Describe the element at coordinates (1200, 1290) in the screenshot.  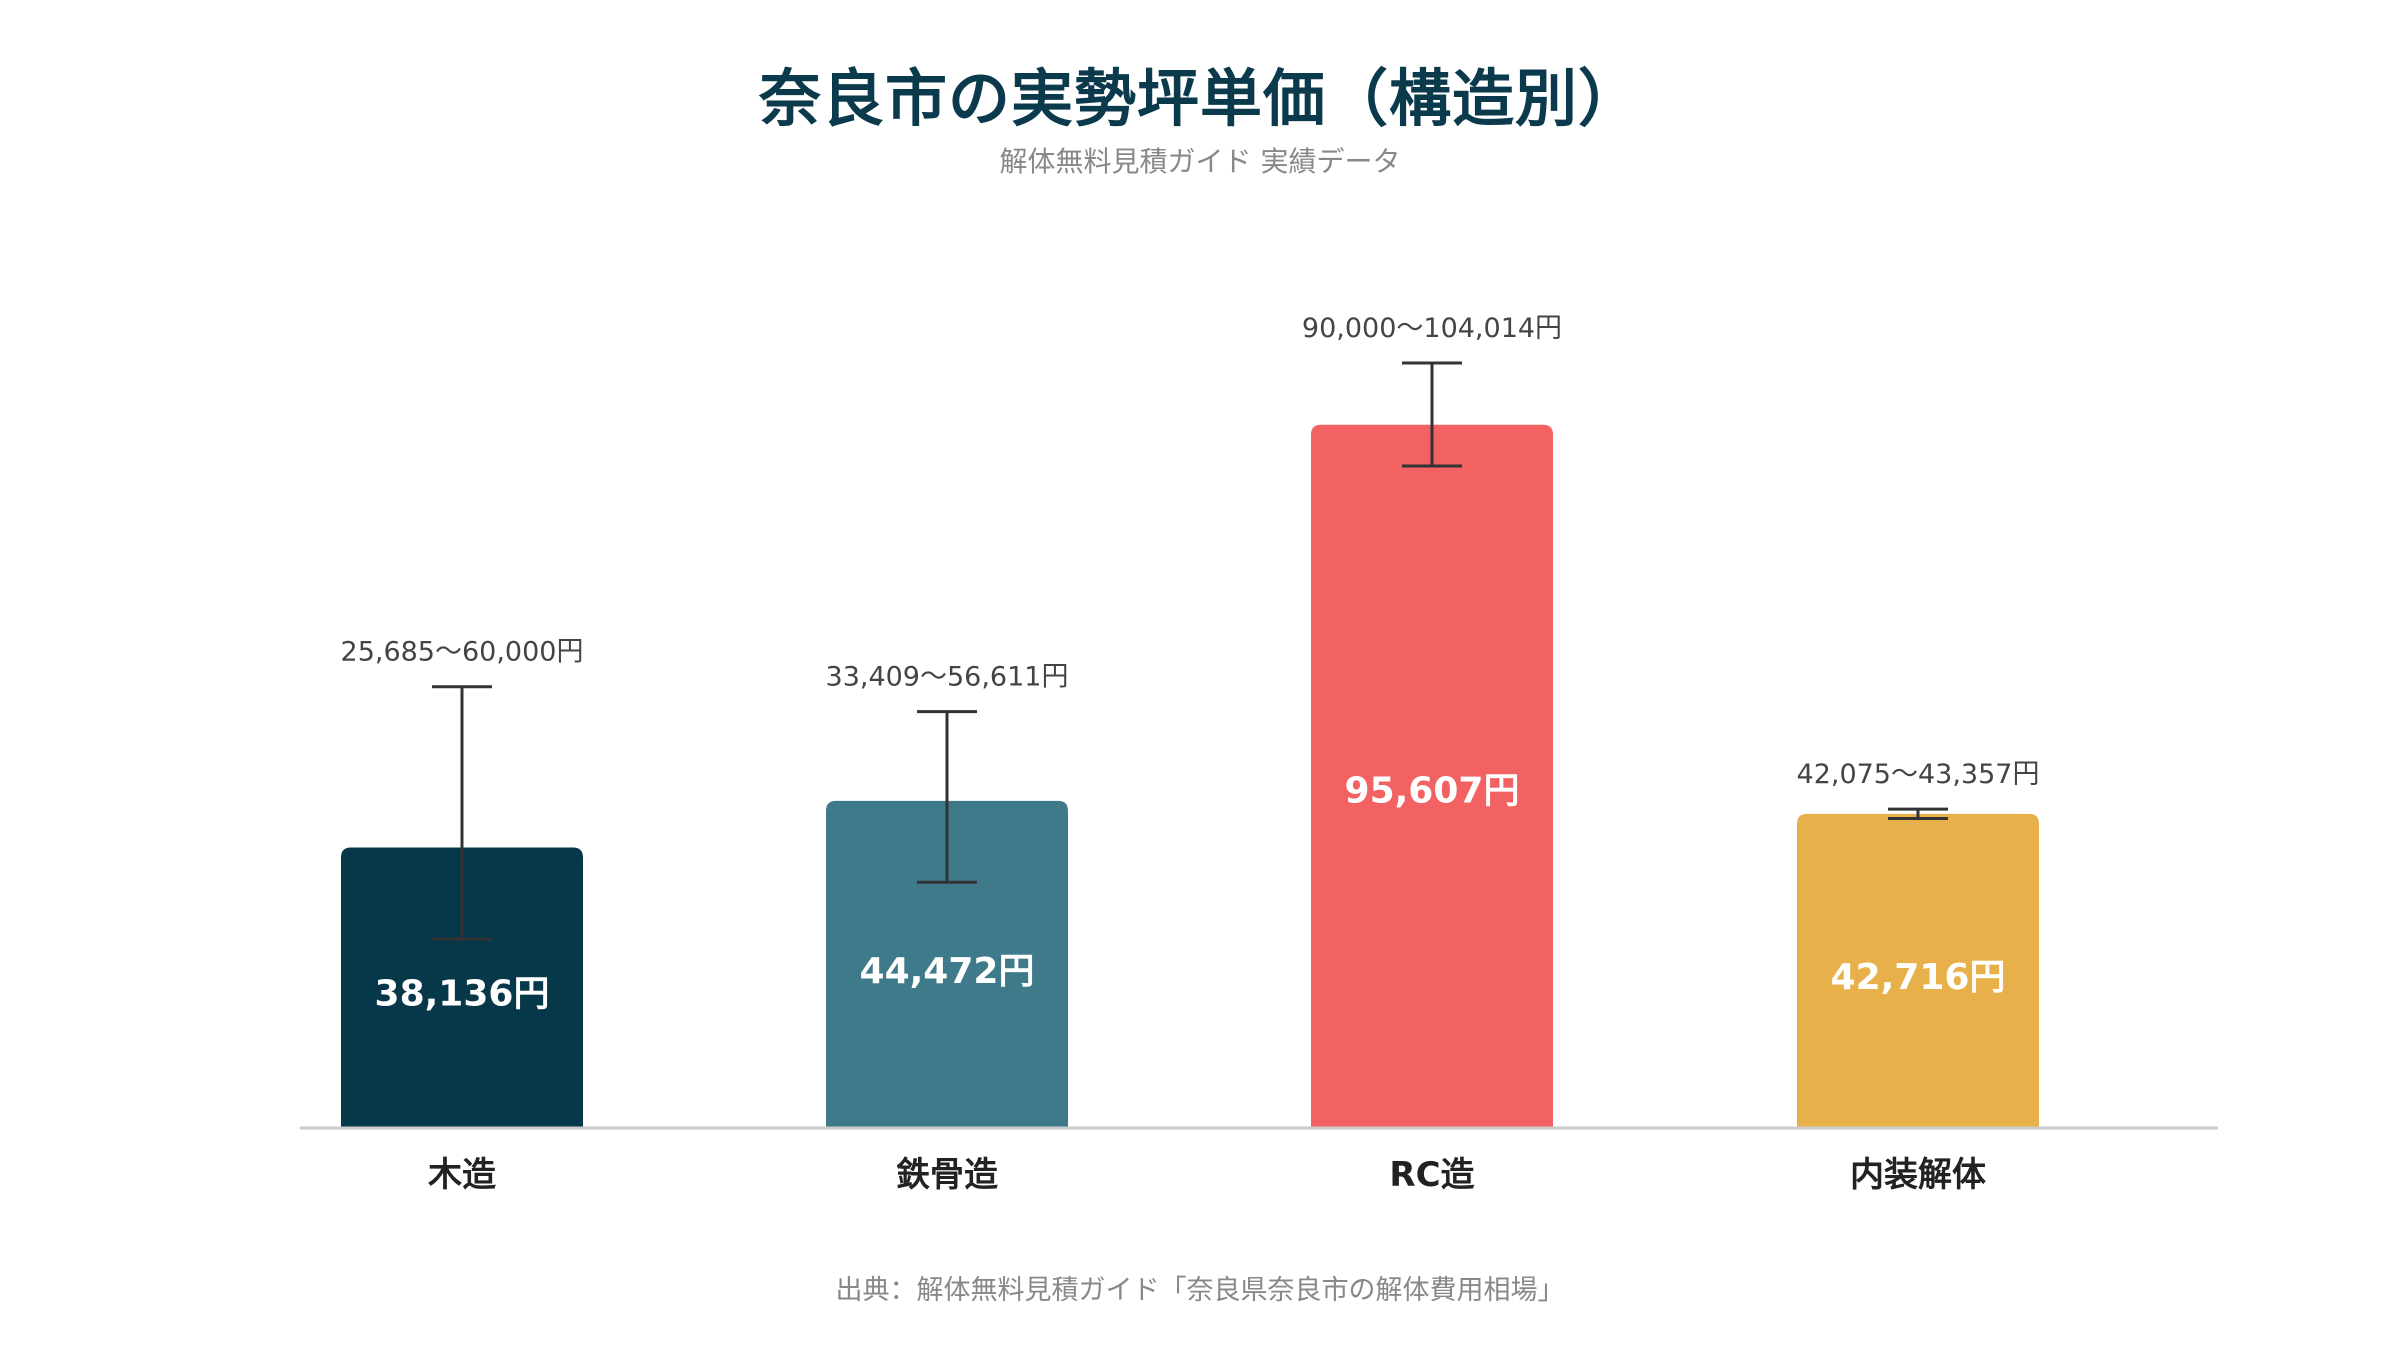
I see `chart-source: 出典：解体無料見積ガイド「奈良県奈良市の解体費用相場」` at that location.